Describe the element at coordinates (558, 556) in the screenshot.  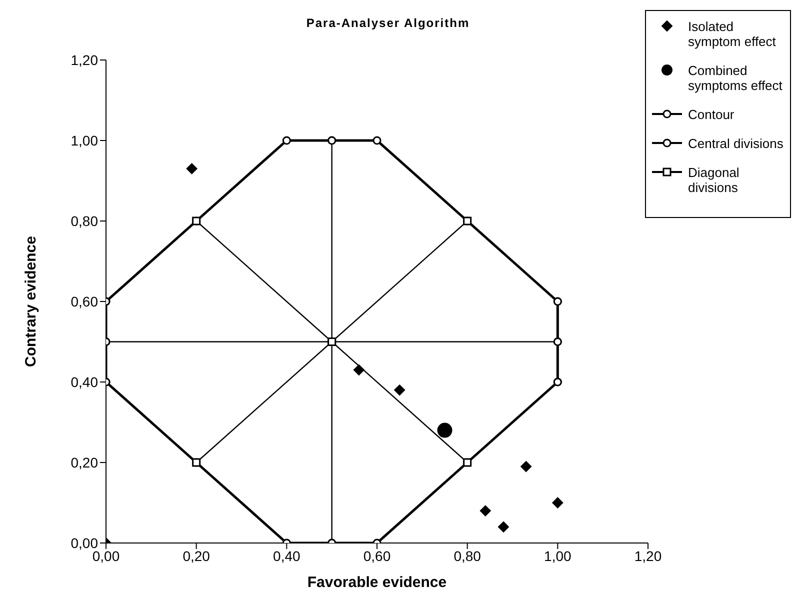
I see `x-tick-label: 1,00` at that location.